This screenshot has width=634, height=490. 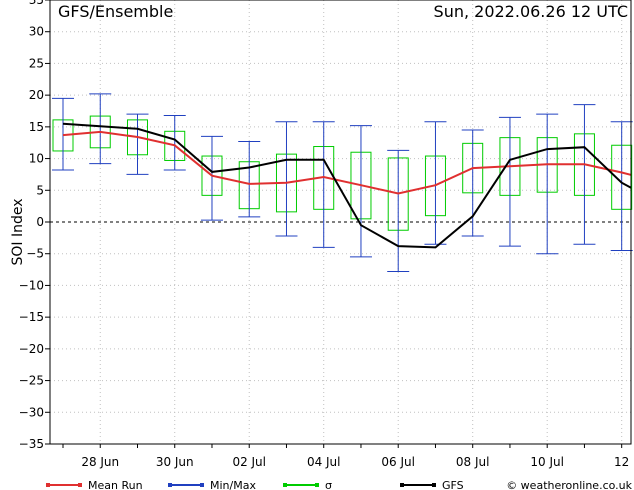 I want to click on y-tick-label: 25, so click(x=36, y=63).